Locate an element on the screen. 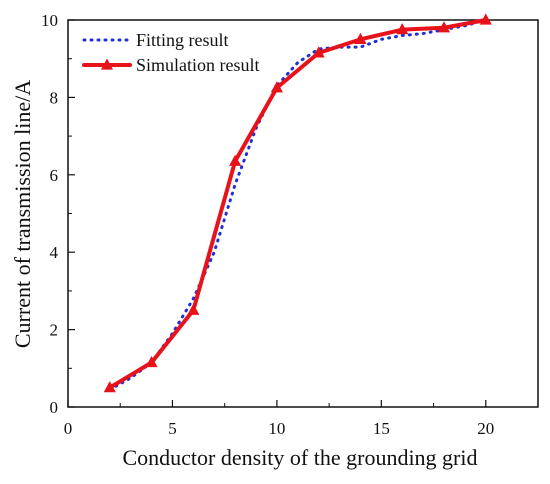  x-axis-label: Conductor density of the grounding grid is located at coordinates (299, 457).